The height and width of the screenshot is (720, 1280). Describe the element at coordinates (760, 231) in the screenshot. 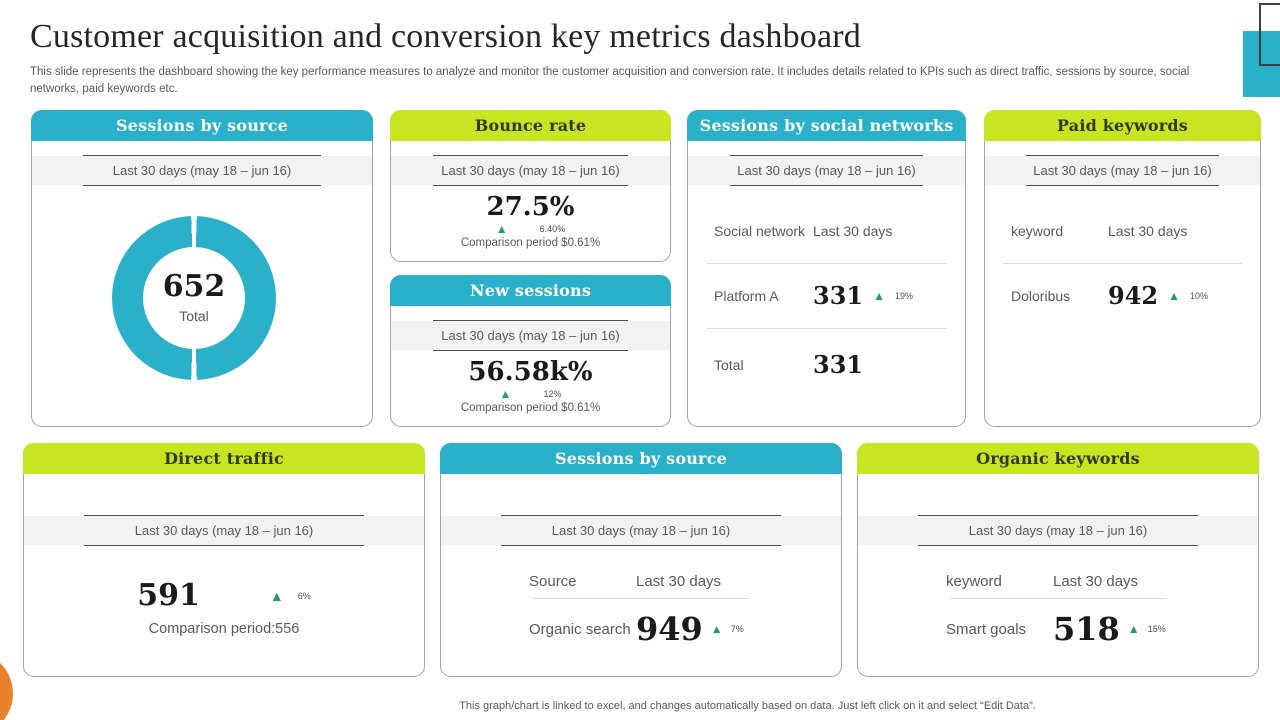

I see `col-label: Social network` at that location.